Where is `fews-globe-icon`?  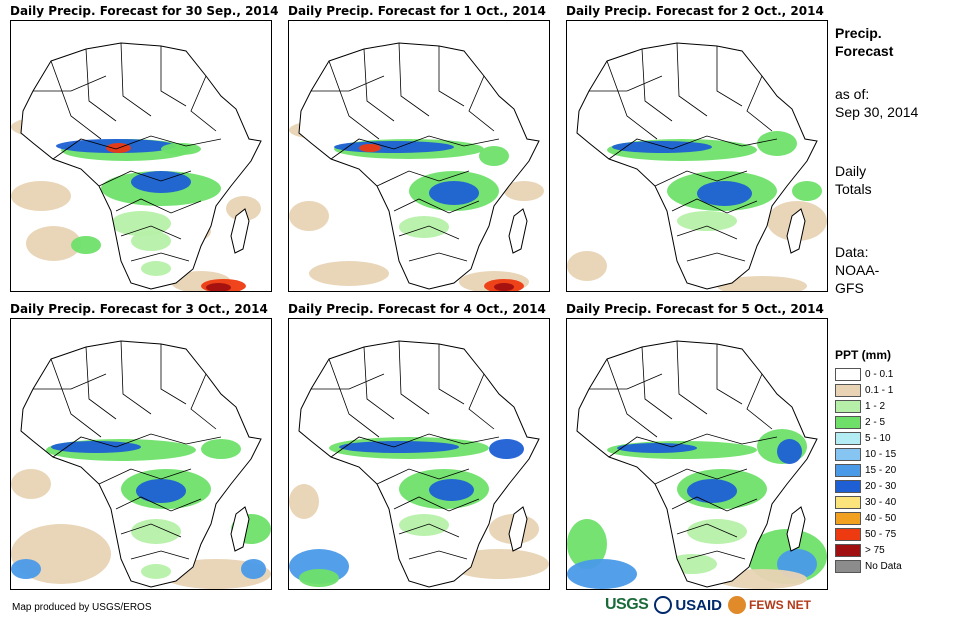 fews-globe-icon is located at coordinates (737, 605).